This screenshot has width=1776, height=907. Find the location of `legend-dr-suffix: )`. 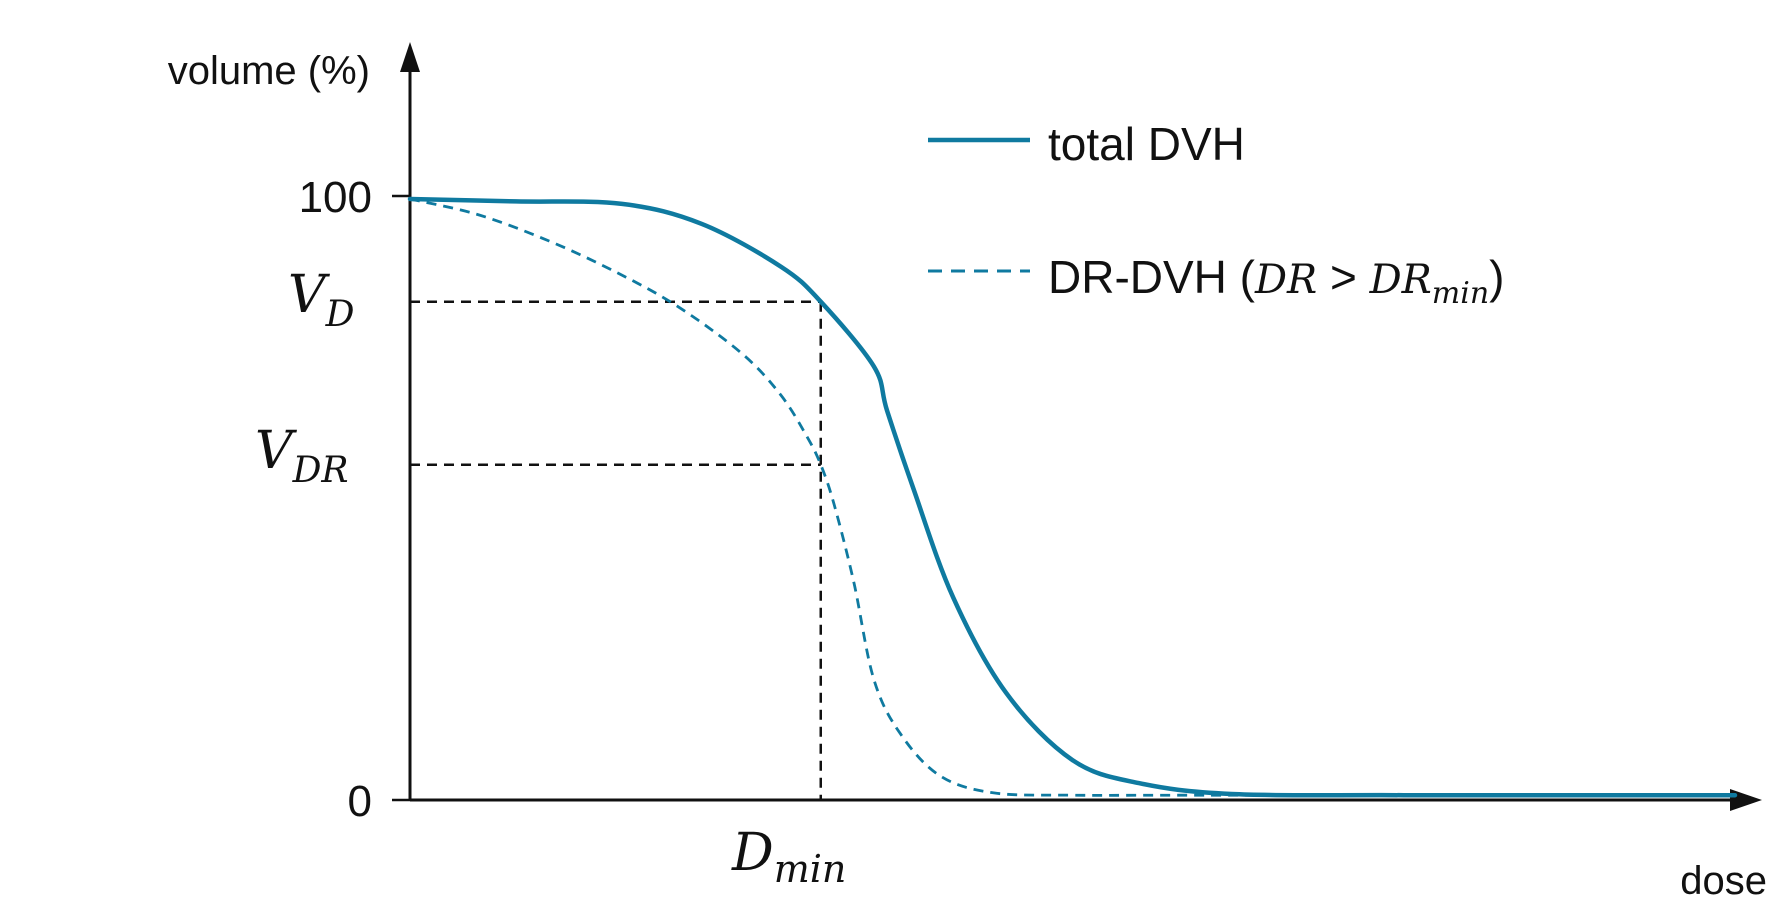

legend-dr-suffix: ) is located at coordinates (1496, 277).